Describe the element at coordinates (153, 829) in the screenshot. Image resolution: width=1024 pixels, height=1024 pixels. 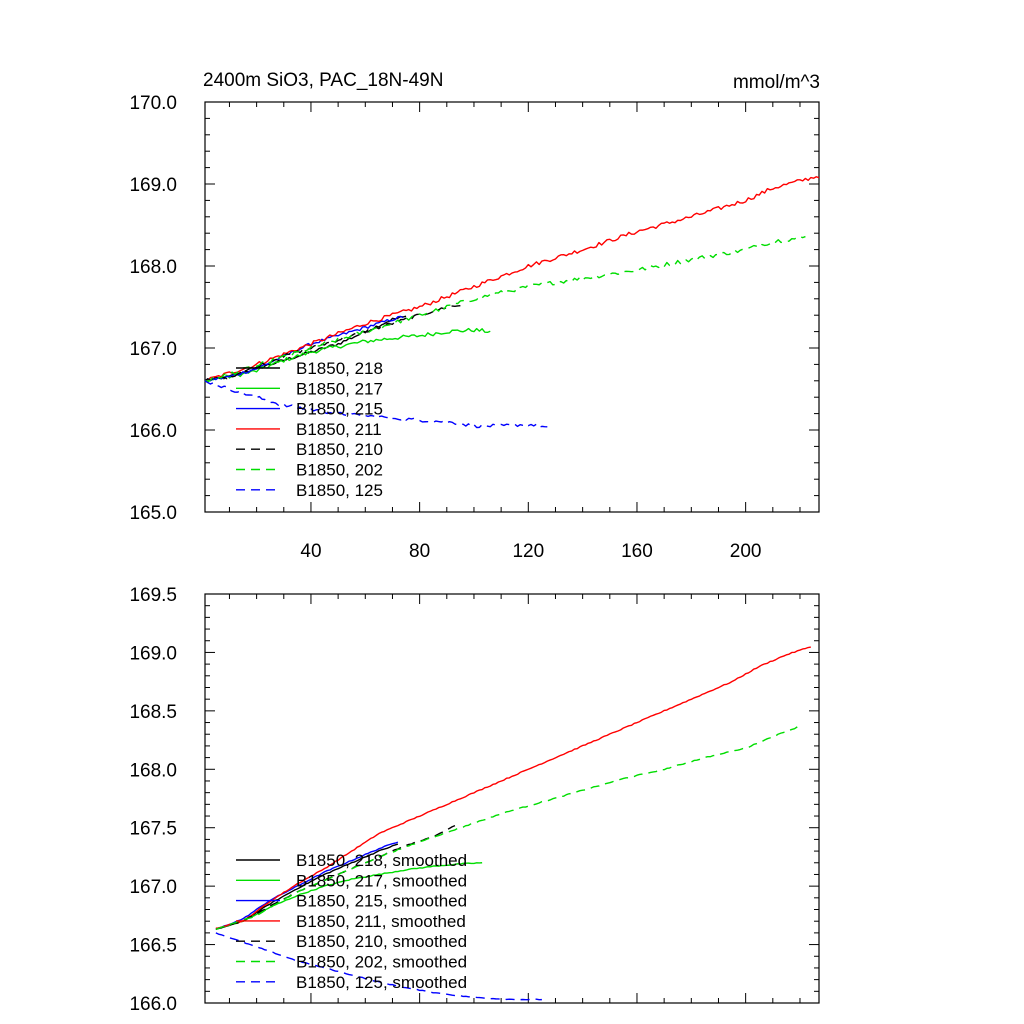
I see `y-tick-label: 167.5` at that location.